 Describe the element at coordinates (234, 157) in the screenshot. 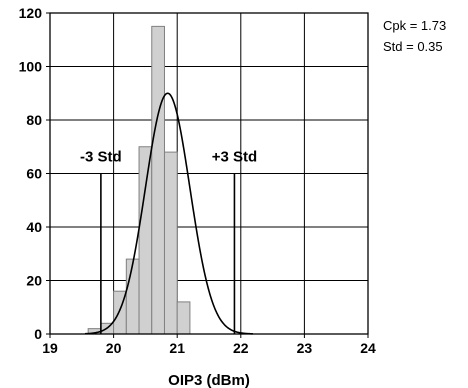

I see `std-limit-label: +3 Std` at that location.